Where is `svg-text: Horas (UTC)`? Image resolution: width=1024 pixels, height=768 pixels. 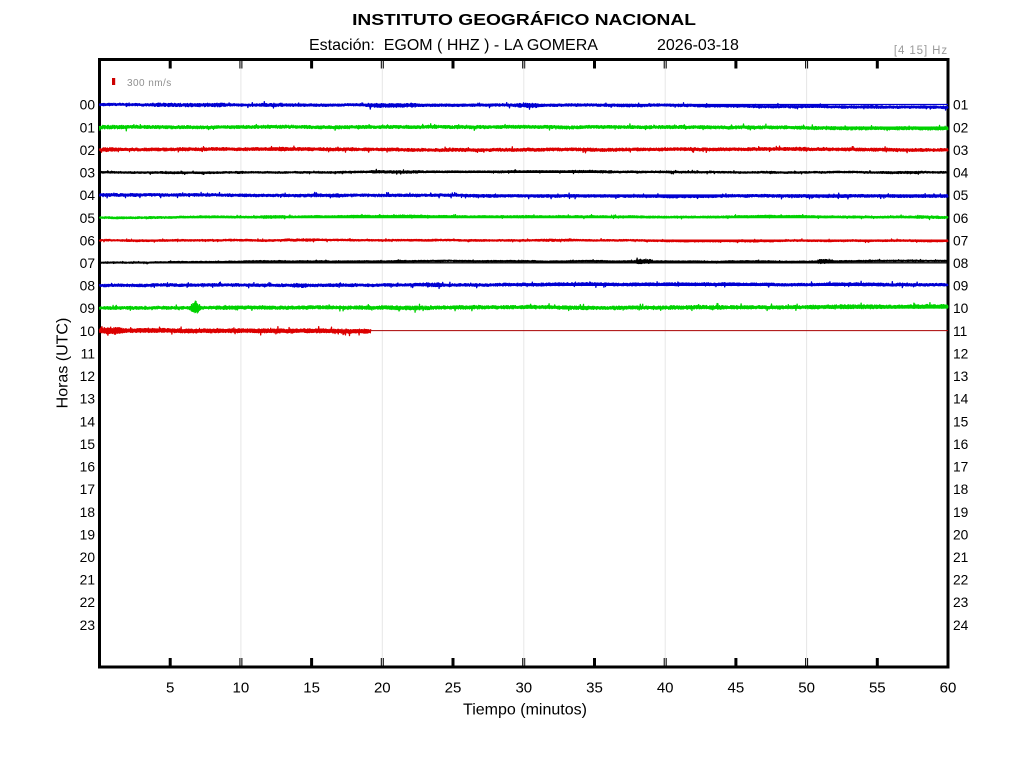
svg-text: Horas (UTC) is located at coordinates (63, 363).